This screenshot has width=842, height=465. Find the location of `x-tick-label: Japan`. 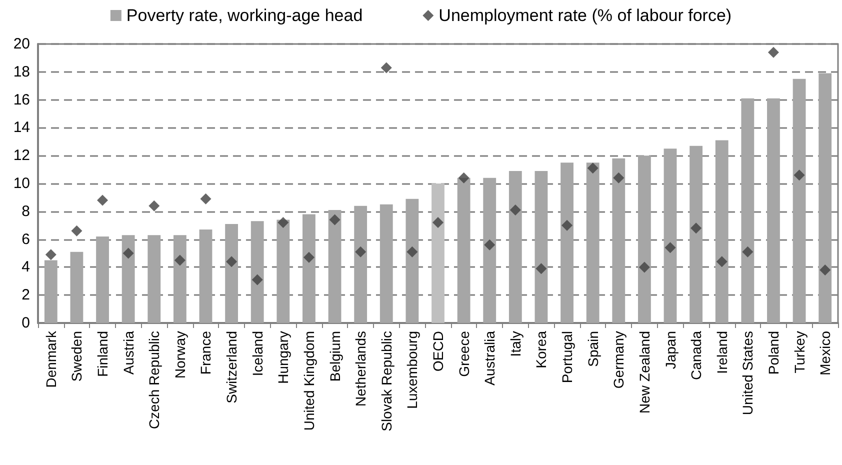

x-tick-label: Japan is located at coordinates (670, 350).